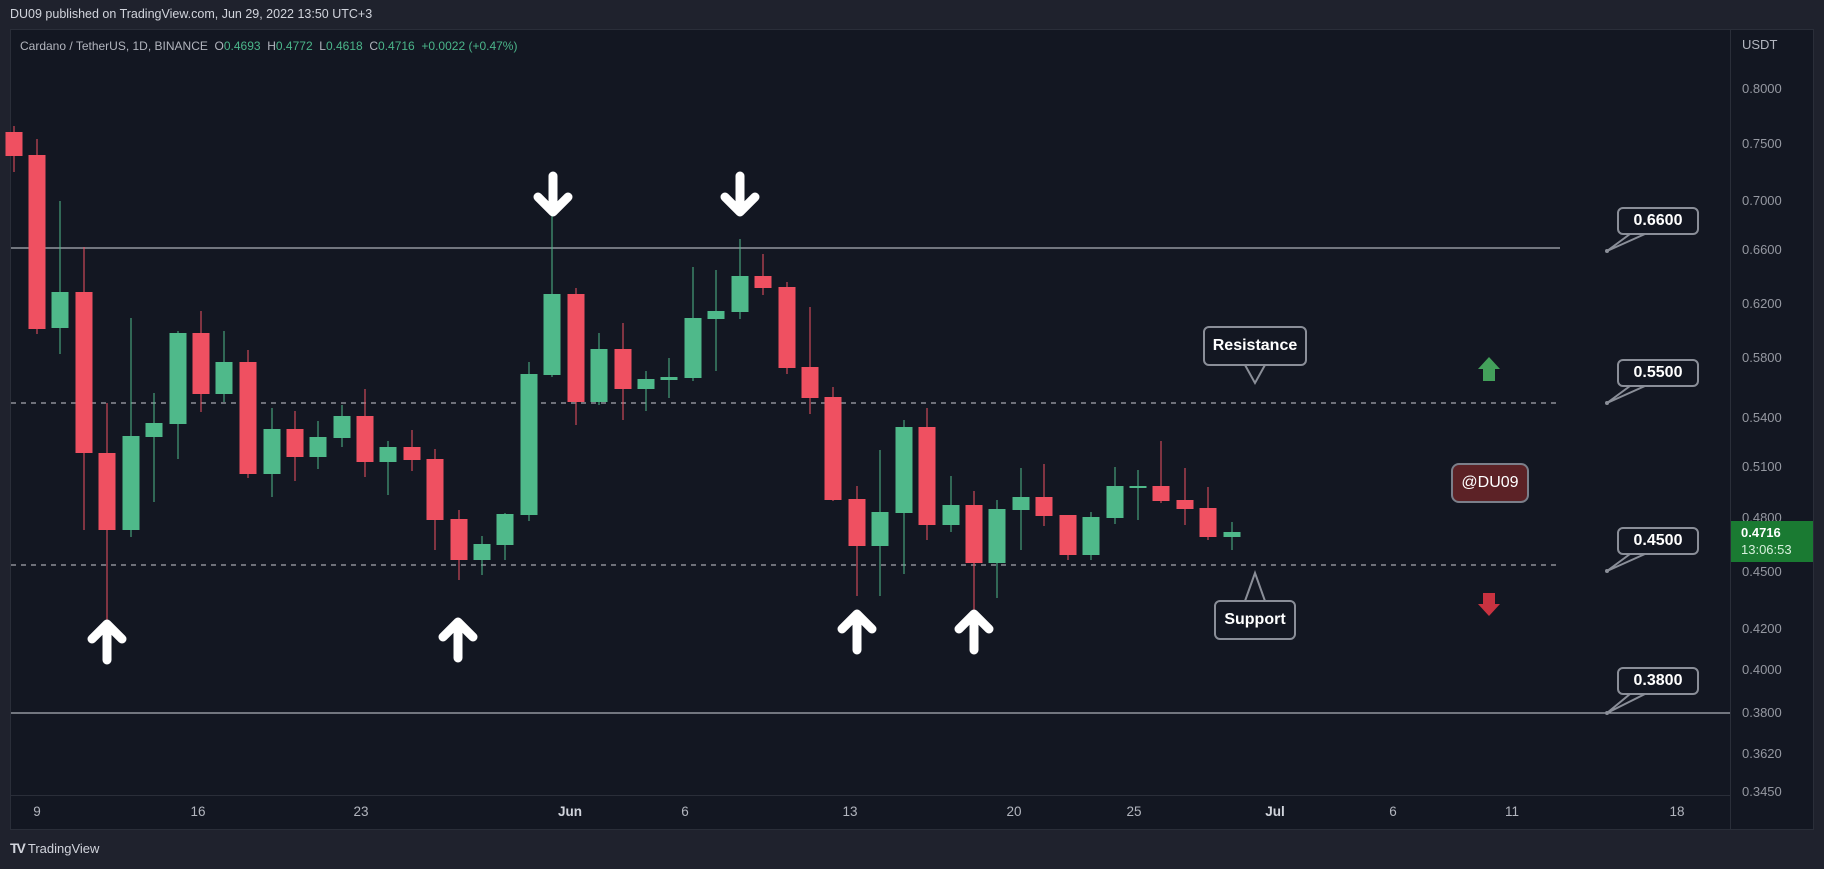 This screenshot has width=1824, height=869. What do you see at coordinates (63, 848) in the screenshot?
I see `brand-name: TradingView` at bounding box center [63, 848].